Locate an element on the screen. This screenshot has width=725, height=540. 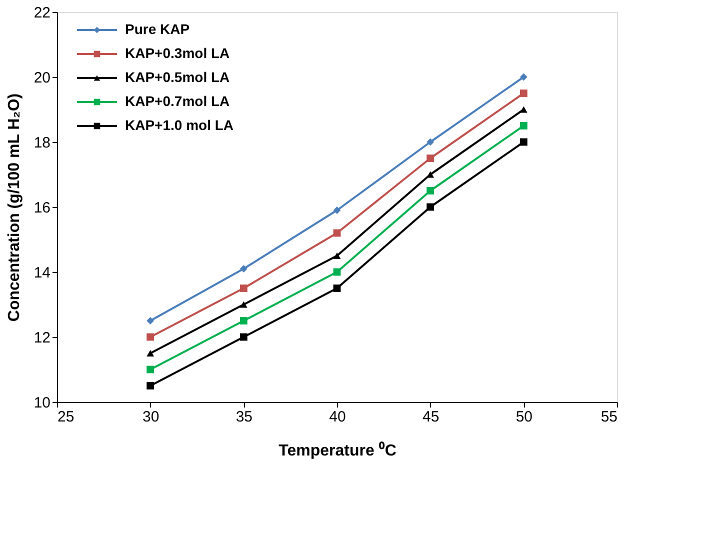
y-tick-label: 12 is located at coordinates (42, 338).